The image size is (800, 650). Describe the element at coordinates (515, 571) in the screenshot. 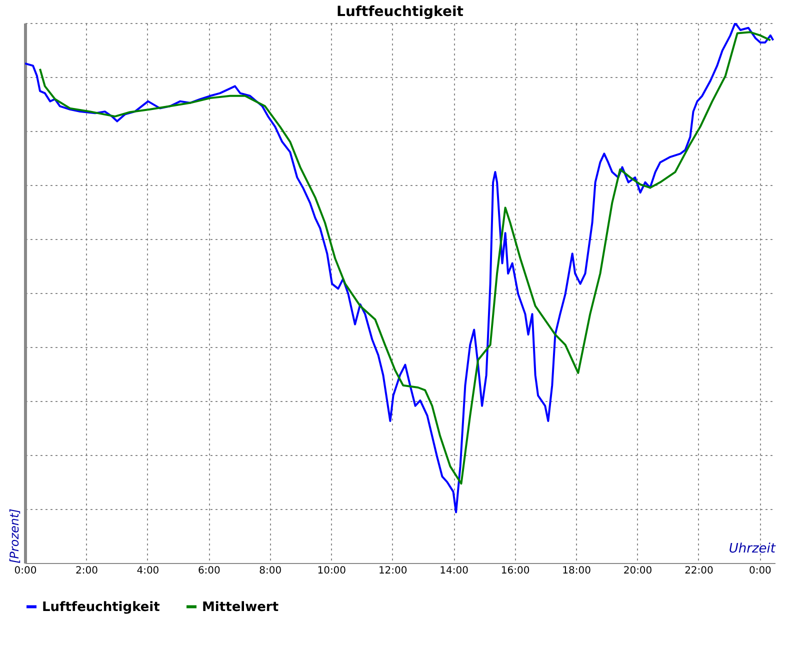

I see `x-tick-label: 16:00` at that location.